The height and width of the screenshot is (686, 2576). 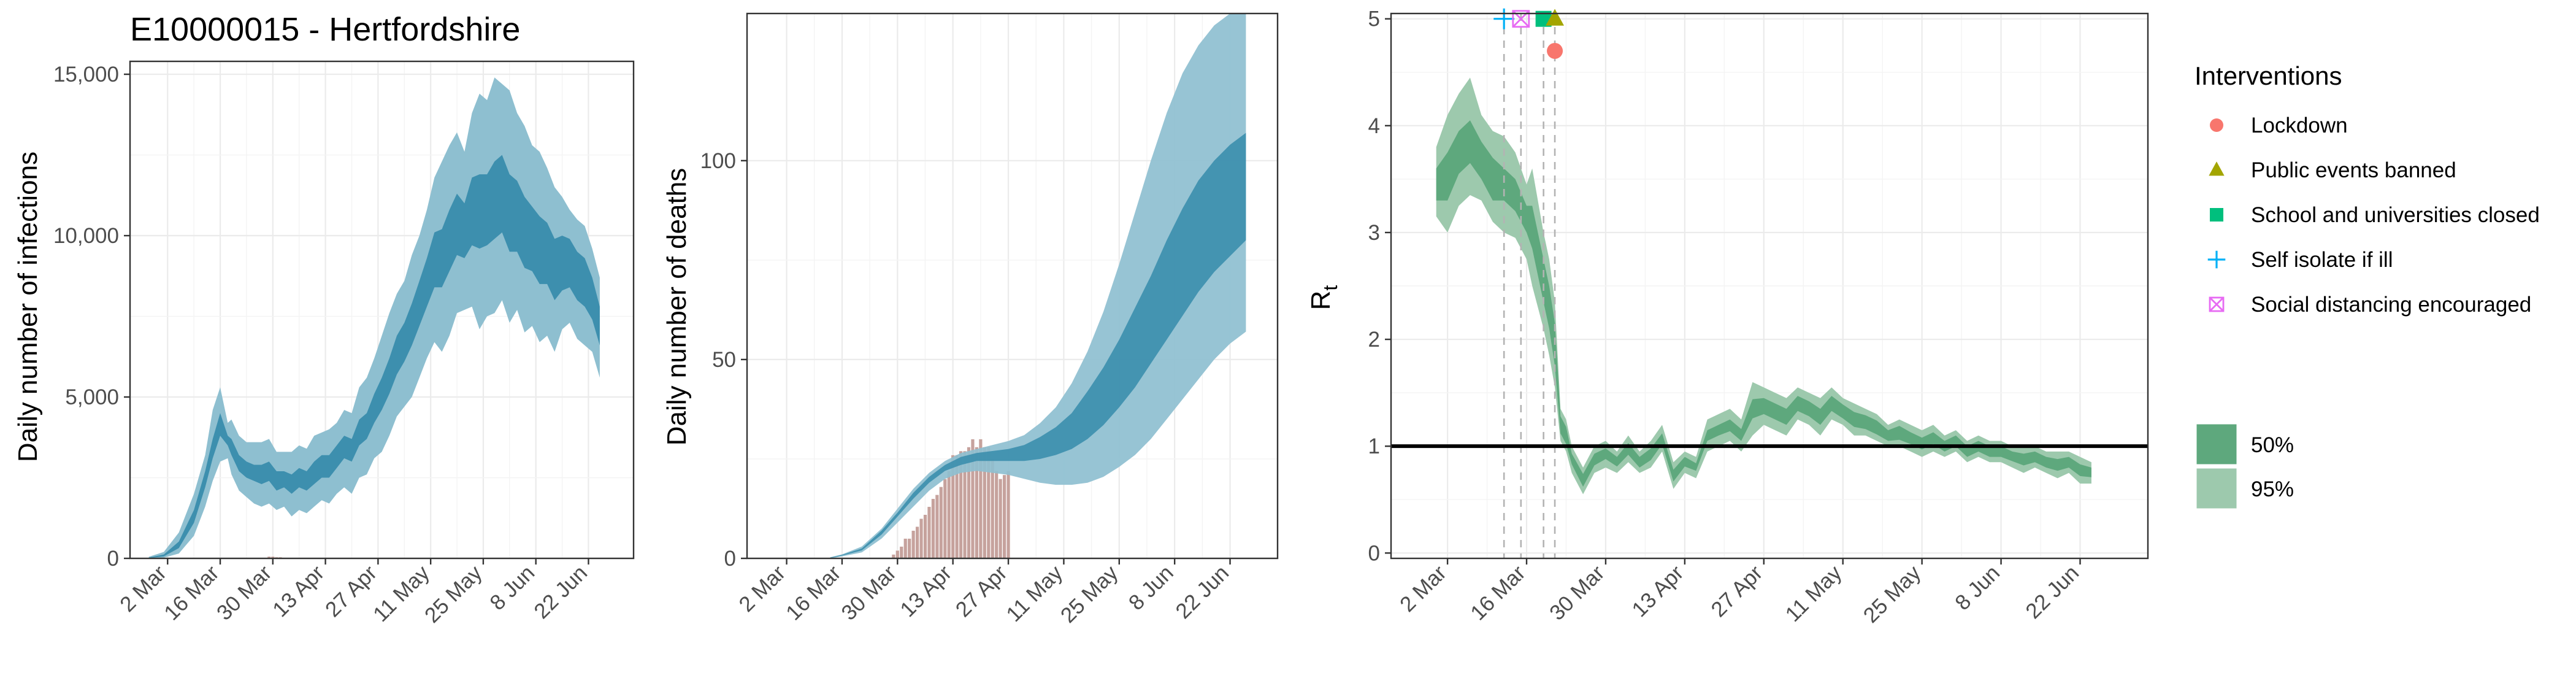 What do you see at coordinates (2353, 170) in the screenshot?
I see `legend-item-label: Public events banned` at bounding box center [2353, 170].